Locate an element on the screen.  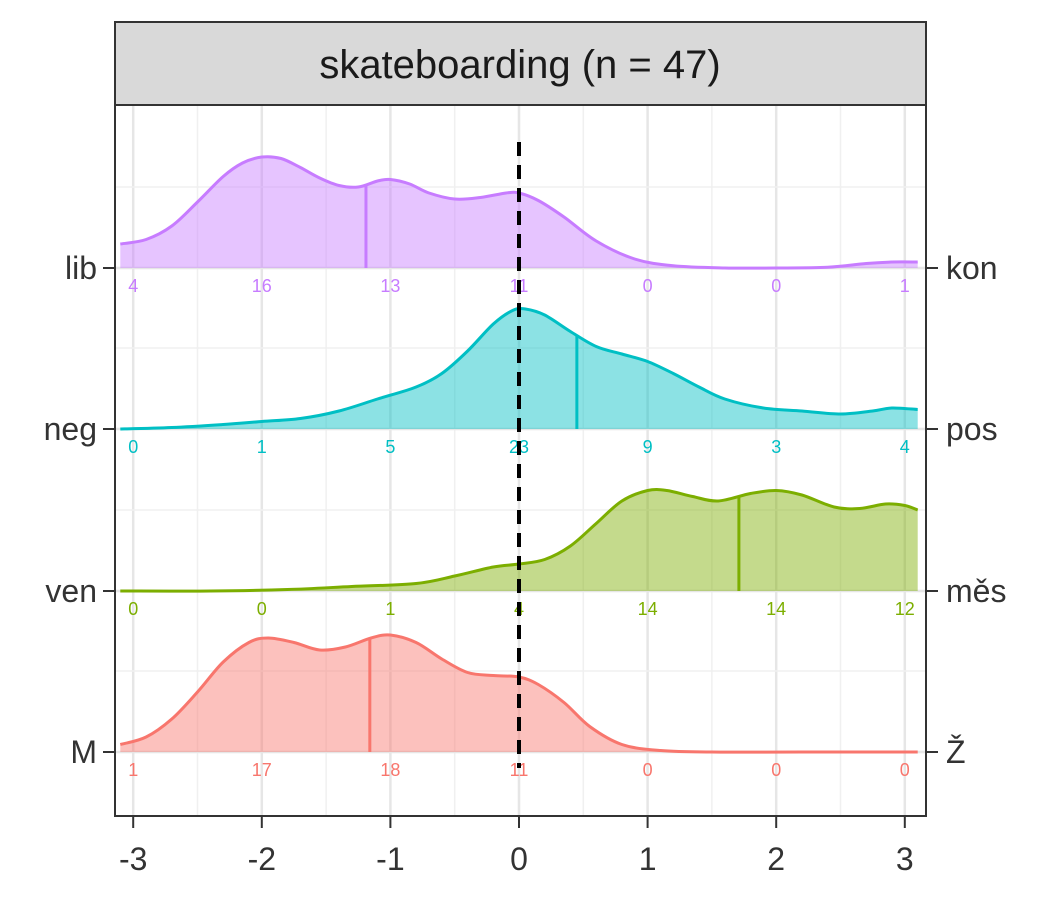
density-area-ven is located at coordinates (519, 540).